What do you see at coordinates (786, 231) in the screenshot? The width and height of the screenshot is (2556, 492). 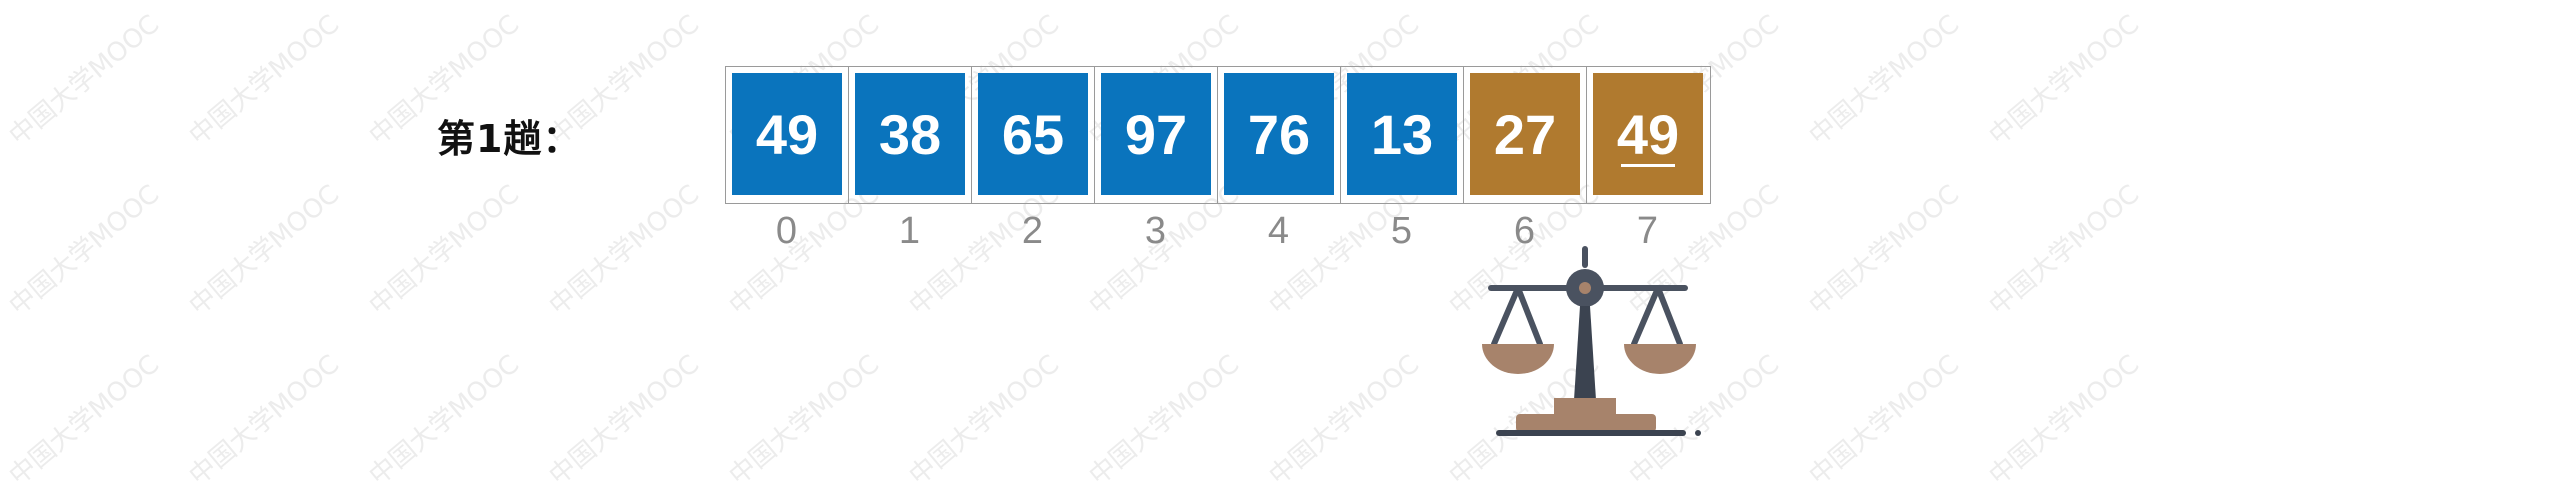 I see `array-index: 0` at bounding box center [786, 231].